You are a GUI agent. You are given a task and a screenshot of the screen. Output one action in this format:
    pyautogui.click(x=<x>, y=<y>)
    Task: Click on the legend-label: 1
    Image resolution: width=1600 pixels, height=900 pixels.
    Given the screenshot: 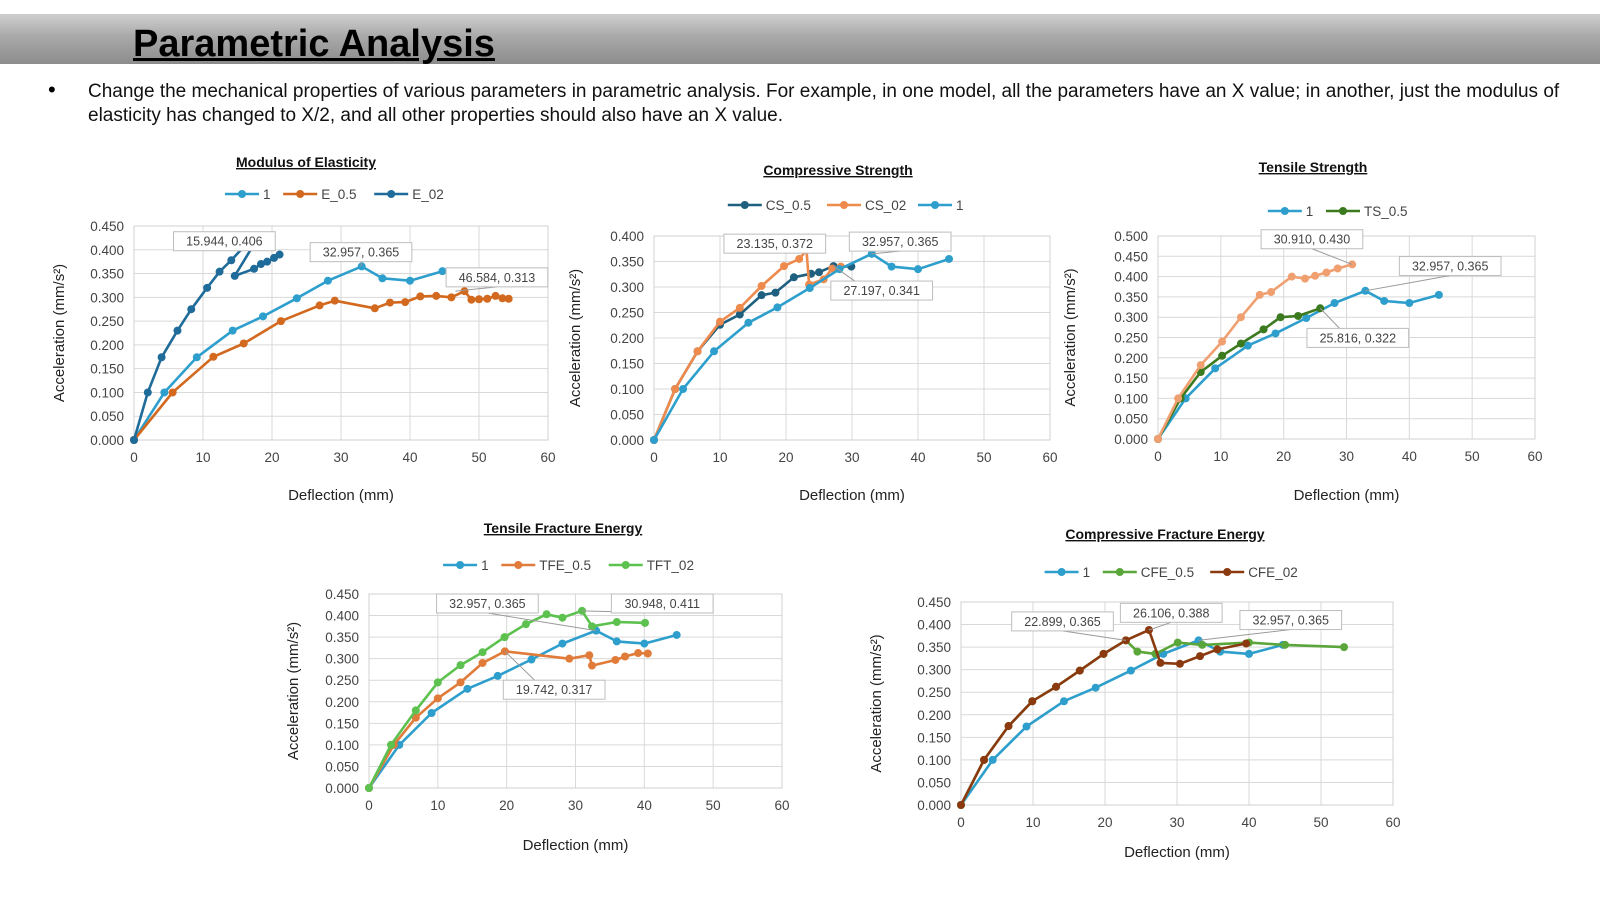 What is the action you would take?
    pyautogui.click(x=1310, y=211)
    